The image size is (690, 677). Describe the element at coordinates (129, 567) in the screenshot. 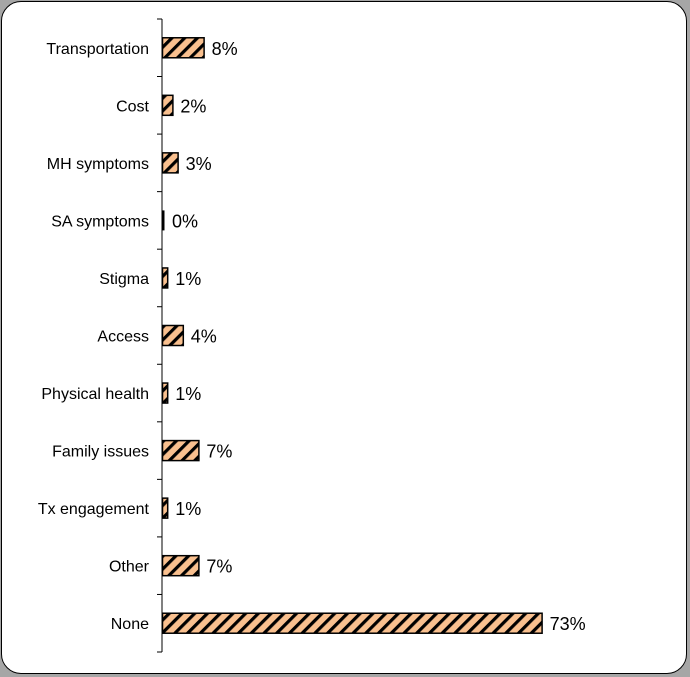

I see `category-label: Other` at that location.